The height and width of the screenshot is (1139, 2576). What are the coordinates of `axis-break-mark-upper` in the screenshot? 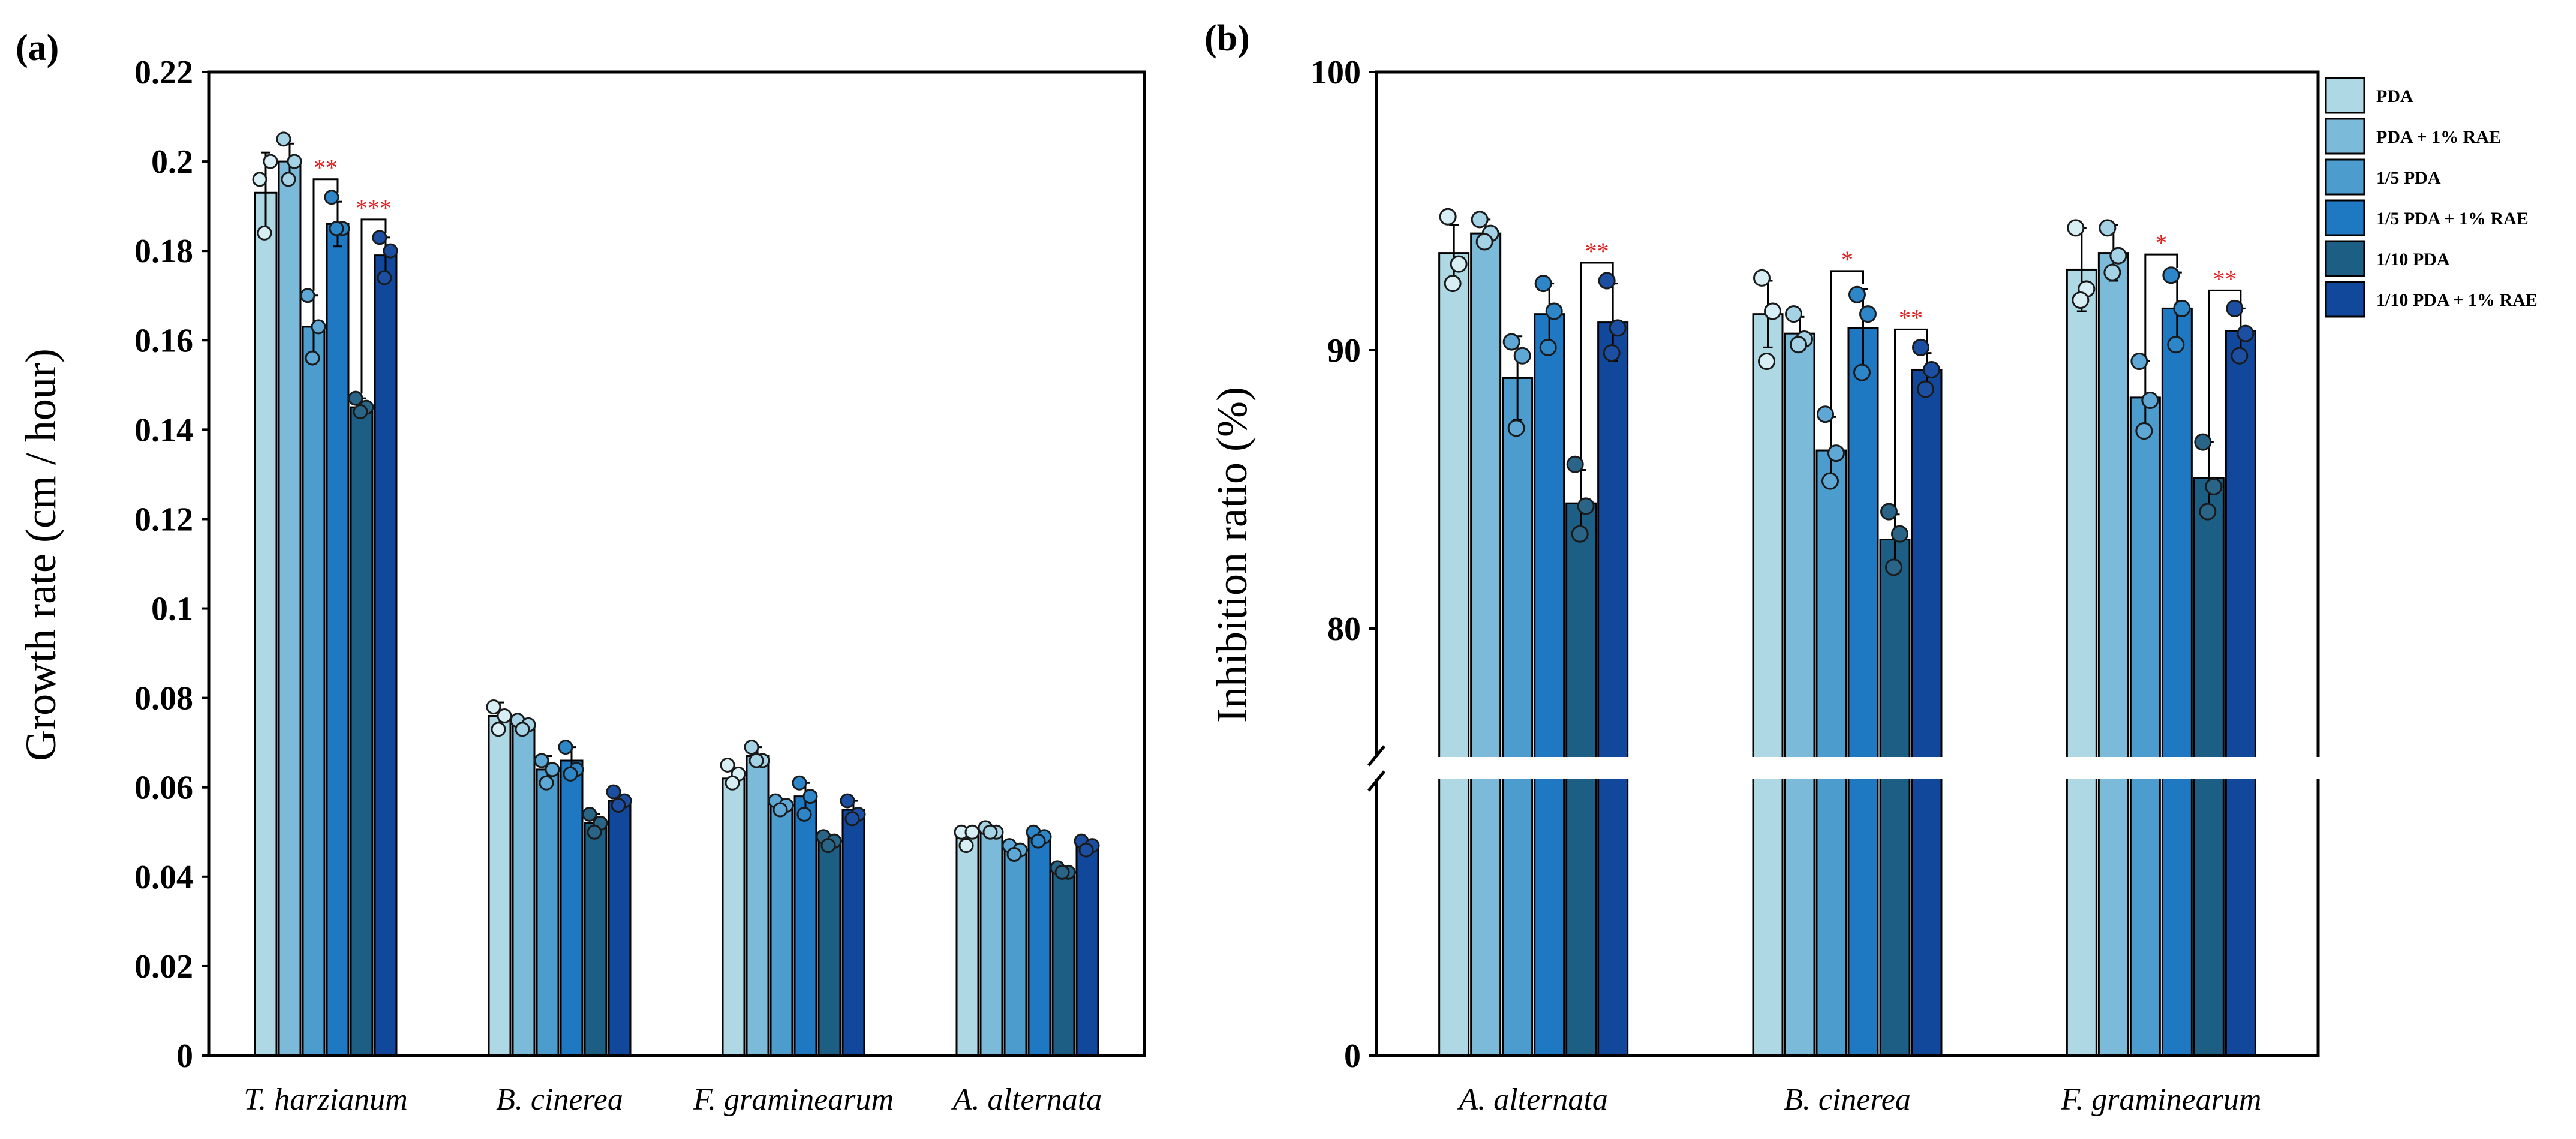 It's located at (1376, 756).